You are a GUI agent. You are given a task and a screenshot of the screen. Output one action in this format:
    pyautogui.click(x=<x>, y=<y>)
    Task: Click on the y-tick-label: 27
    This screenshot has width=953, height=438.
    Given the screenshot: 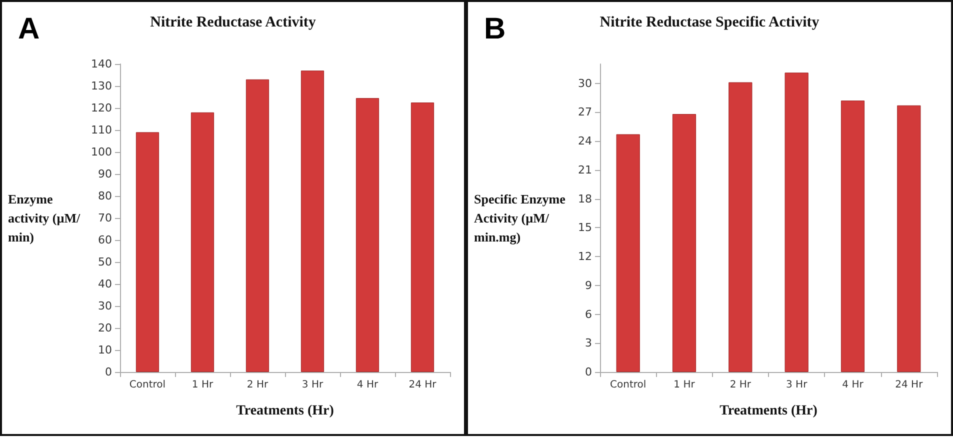 What is the action you would take?
    pyautogui.click(x=585, y=112)
    